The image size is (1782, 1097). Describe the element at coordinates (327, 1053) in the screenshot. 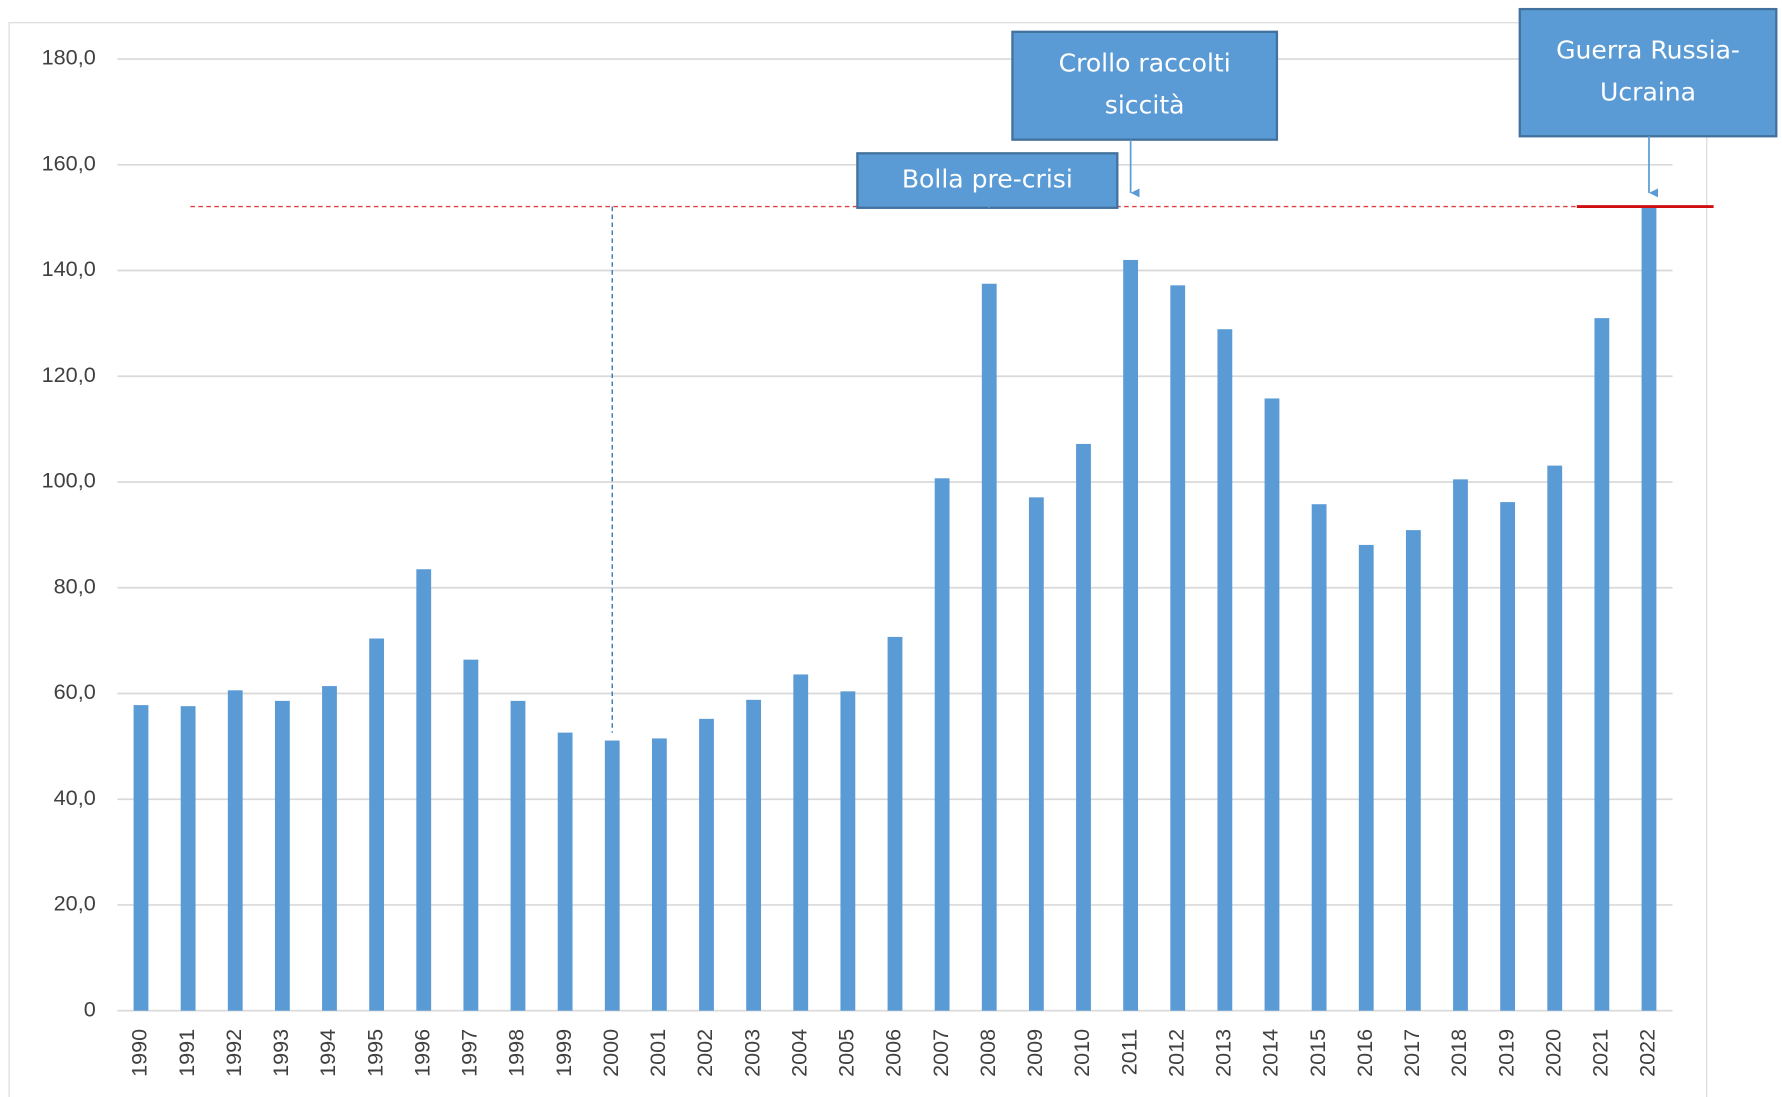

I see `x-tick-label: 1994` at that location.